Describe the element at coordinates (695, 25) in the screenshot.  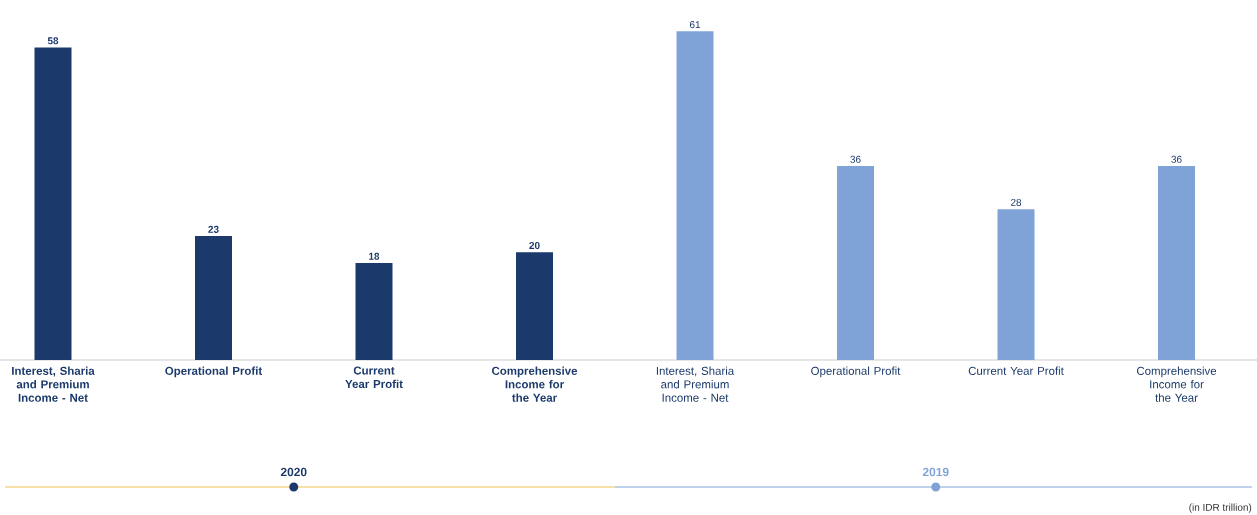
I see `data-label: 61` at that location.